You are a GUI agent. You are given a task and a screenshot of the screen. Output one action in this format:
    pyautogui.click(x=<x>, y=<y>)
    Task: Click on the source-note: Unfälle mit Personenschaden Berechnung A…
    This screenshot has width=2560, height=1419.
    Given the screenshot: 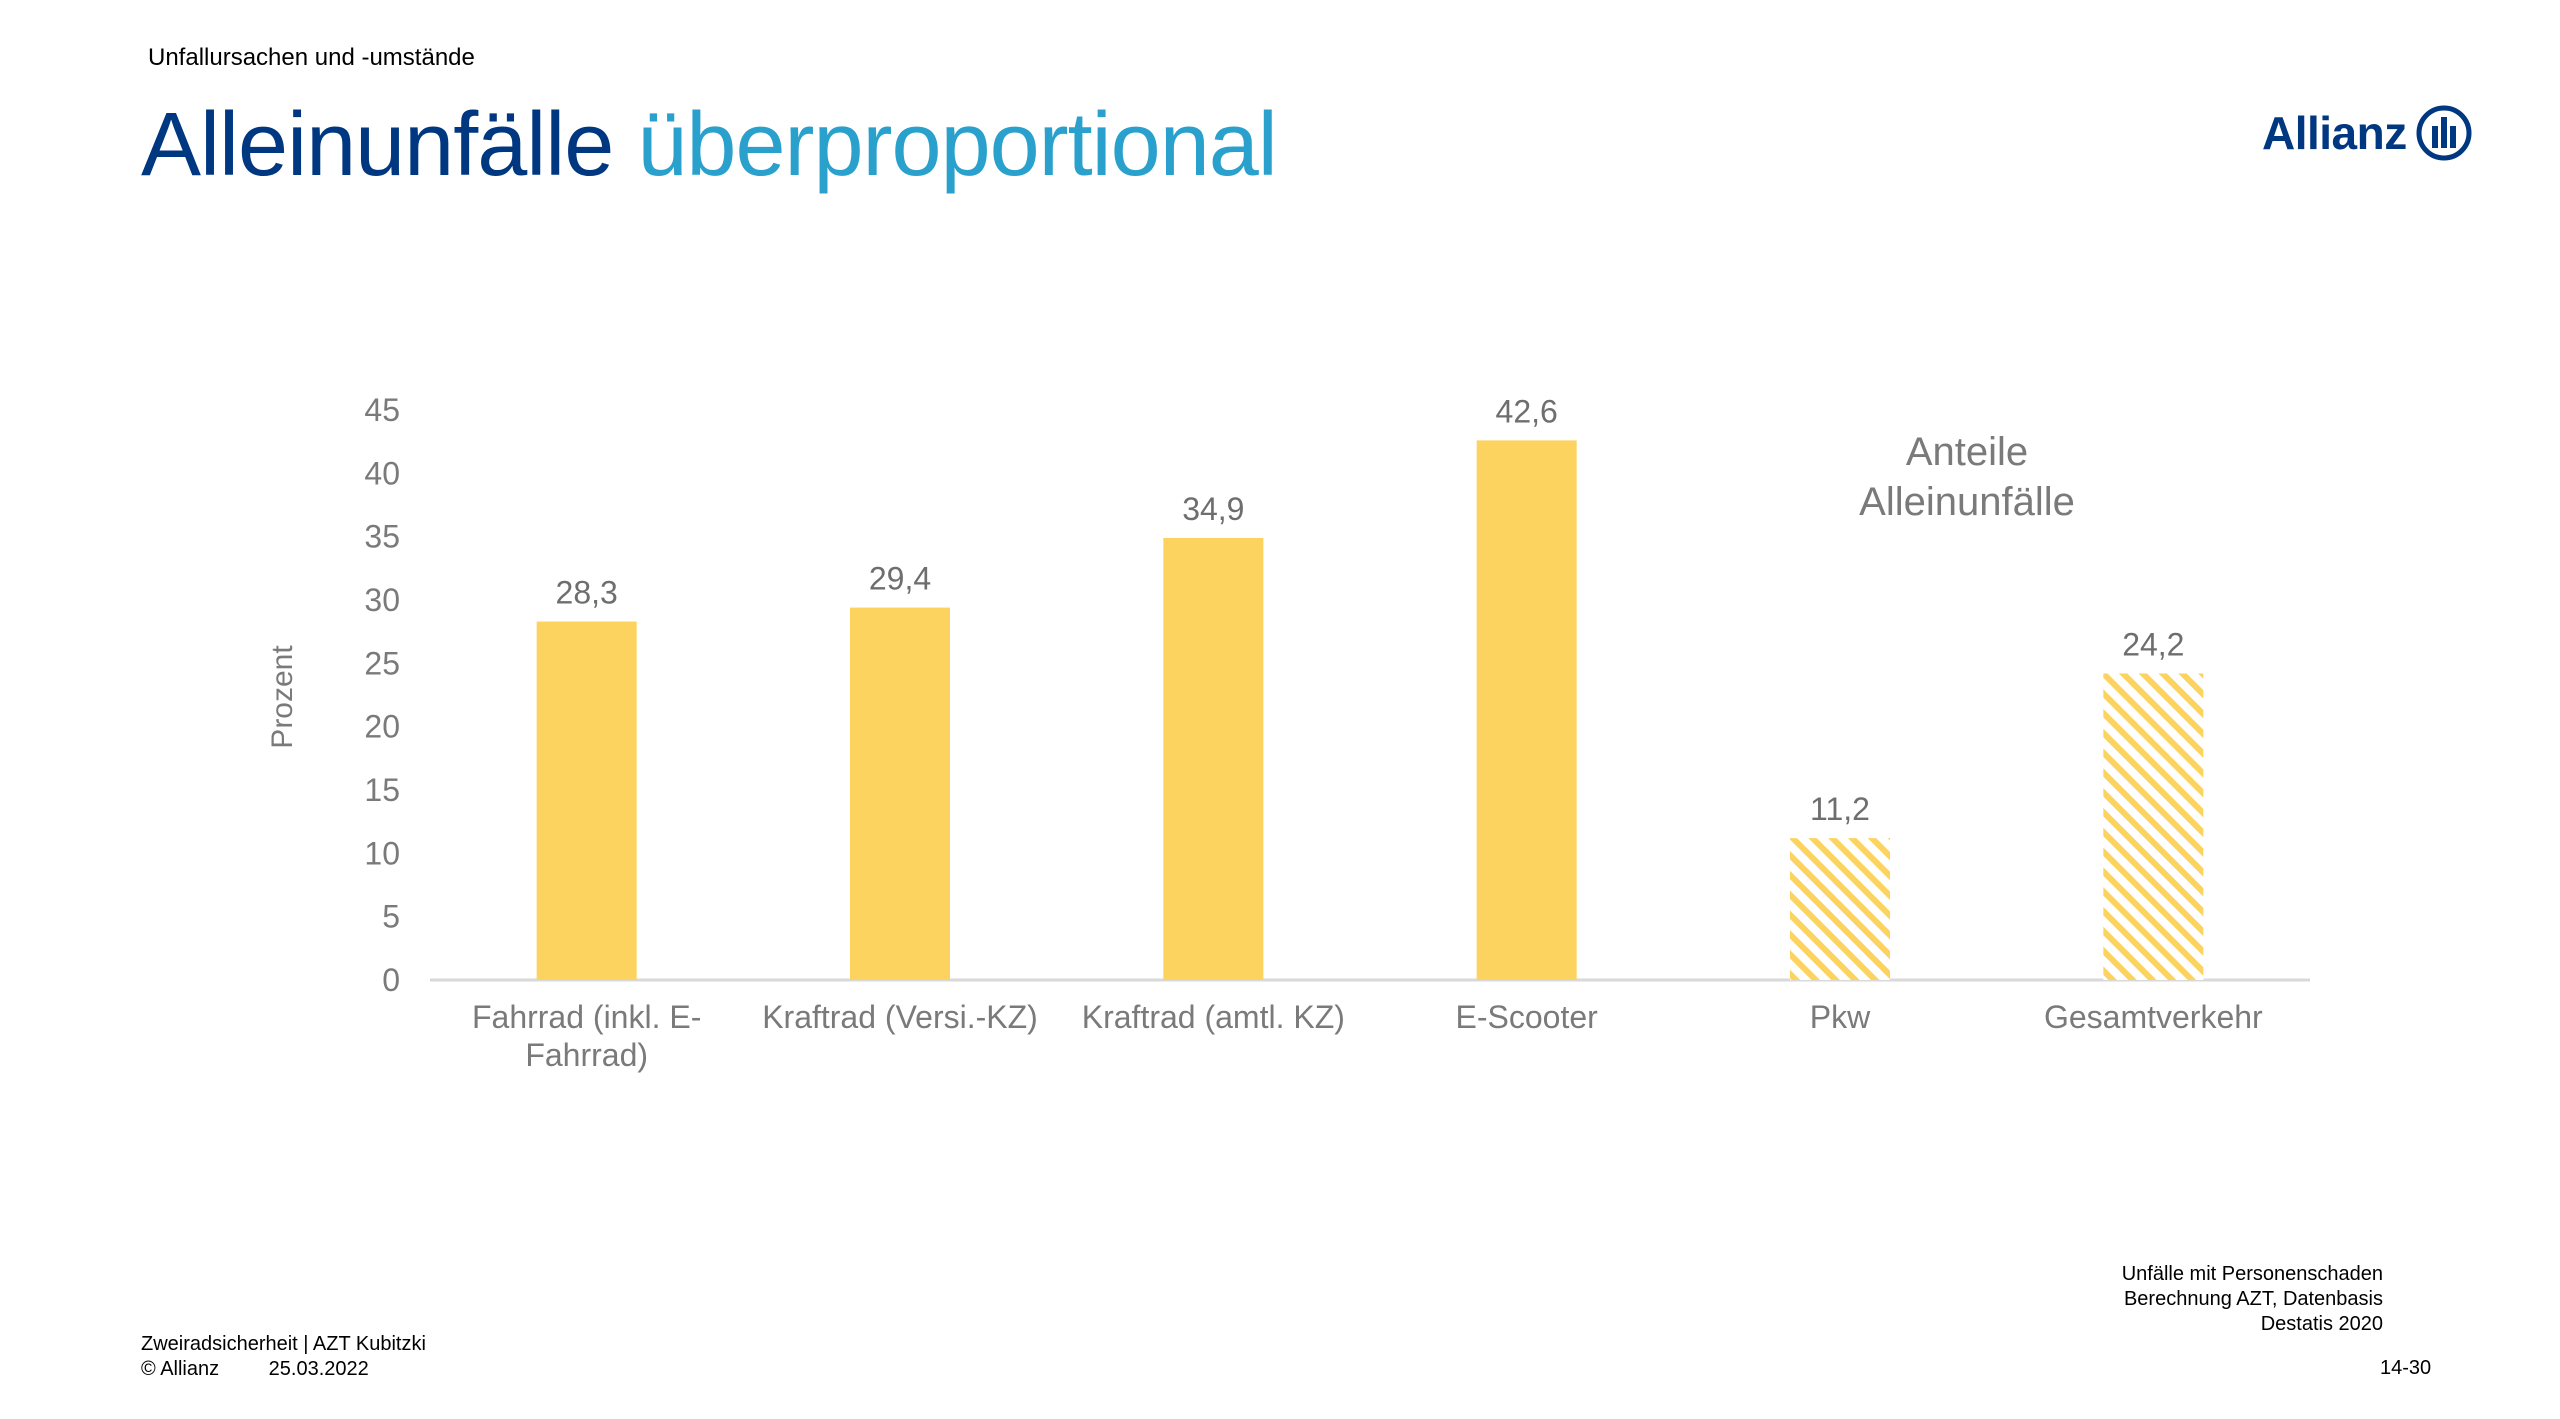 What is the action you would take?
    pyautogui.click(x=2252, y=1299)
    